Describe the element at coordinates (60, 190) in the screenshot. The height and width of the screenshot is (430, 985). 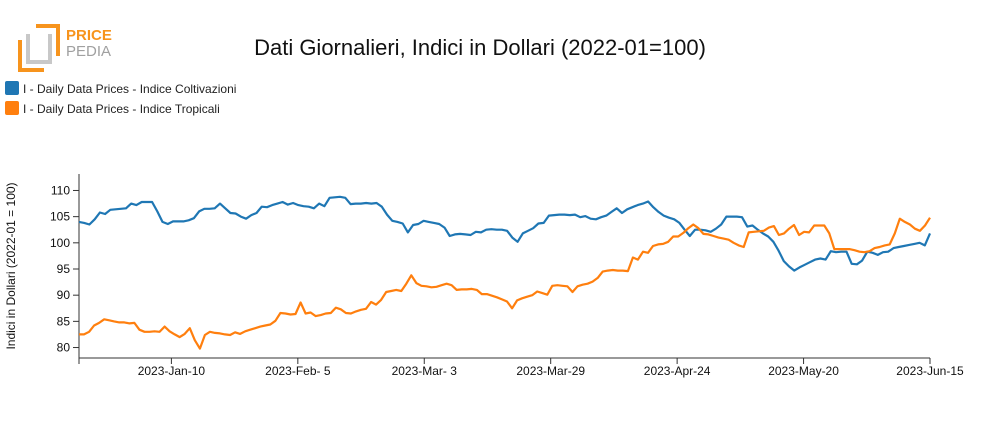
I see `y-tick-label: 110` at that location.